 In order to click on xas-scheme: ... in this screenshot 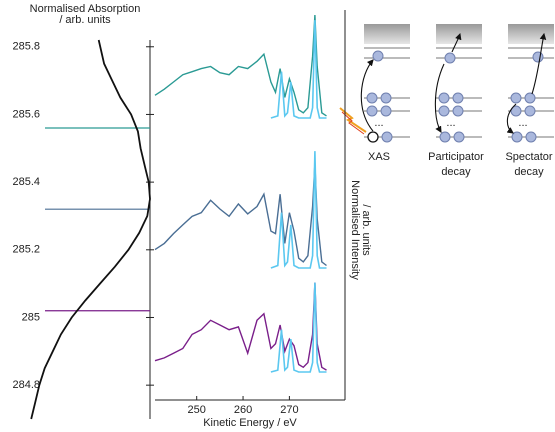, I will do `click(374, 83)`.